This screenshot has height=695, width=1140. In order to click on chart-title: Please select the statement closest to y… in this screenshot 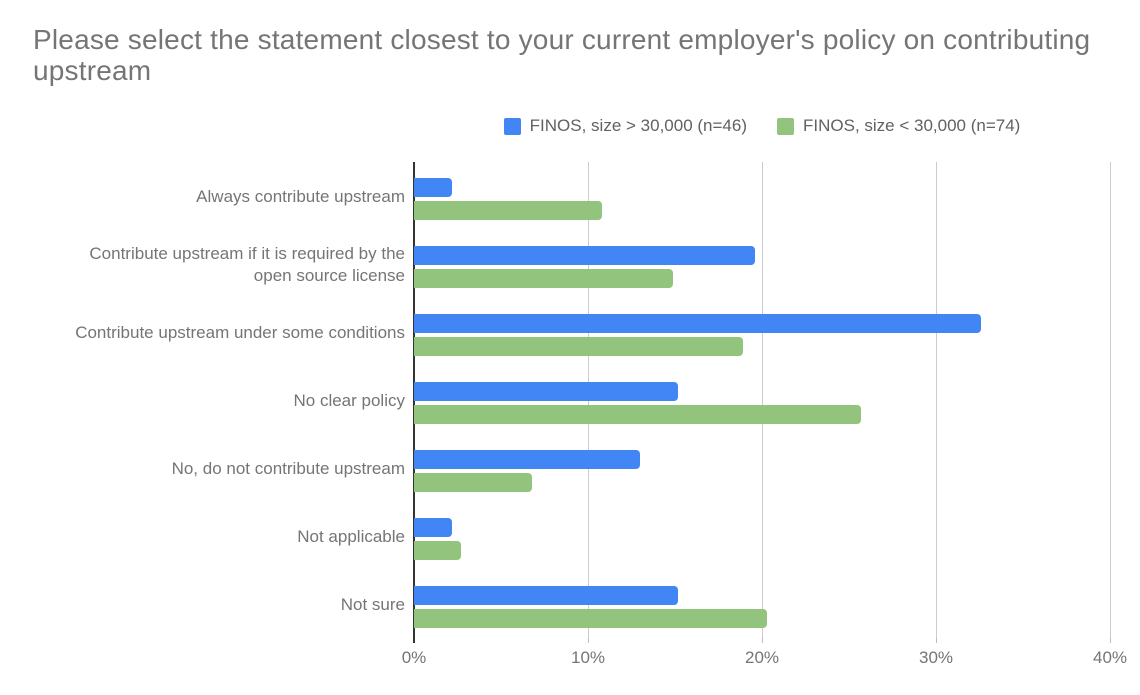, I will do `click(562, 55)`.